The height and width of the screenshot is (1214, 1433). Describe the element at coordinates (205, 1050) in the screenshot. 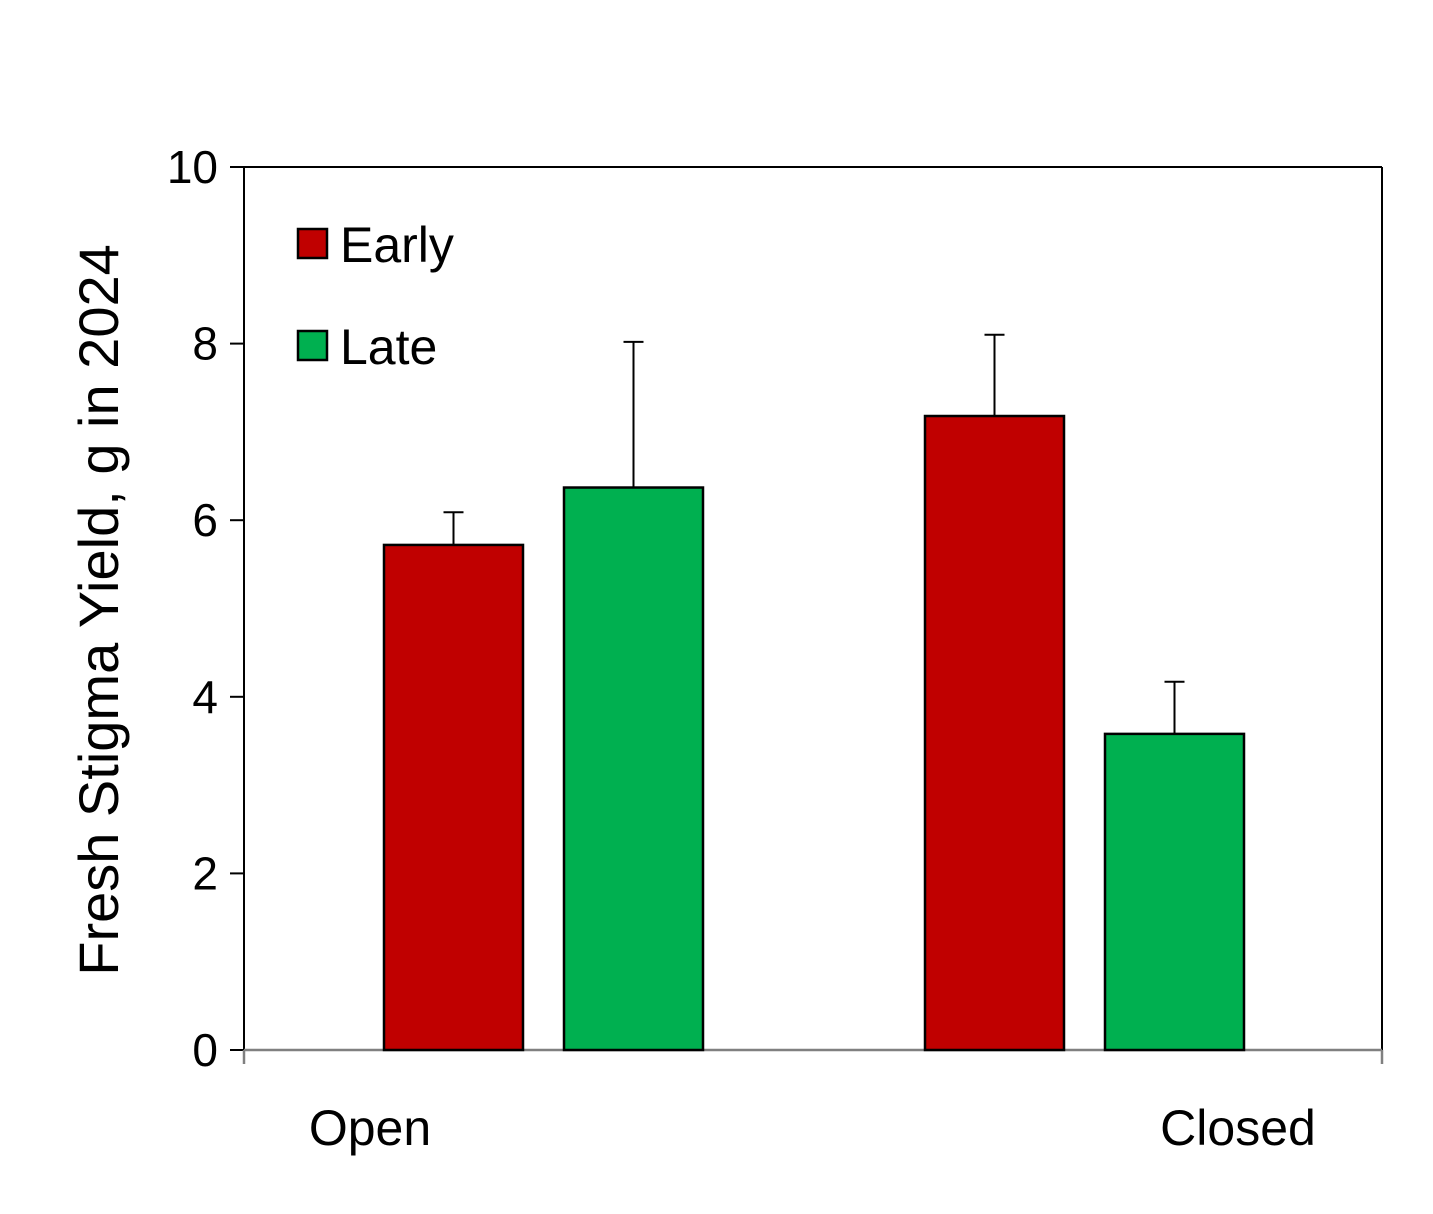

I see `y-tick-label: 0` at that location.